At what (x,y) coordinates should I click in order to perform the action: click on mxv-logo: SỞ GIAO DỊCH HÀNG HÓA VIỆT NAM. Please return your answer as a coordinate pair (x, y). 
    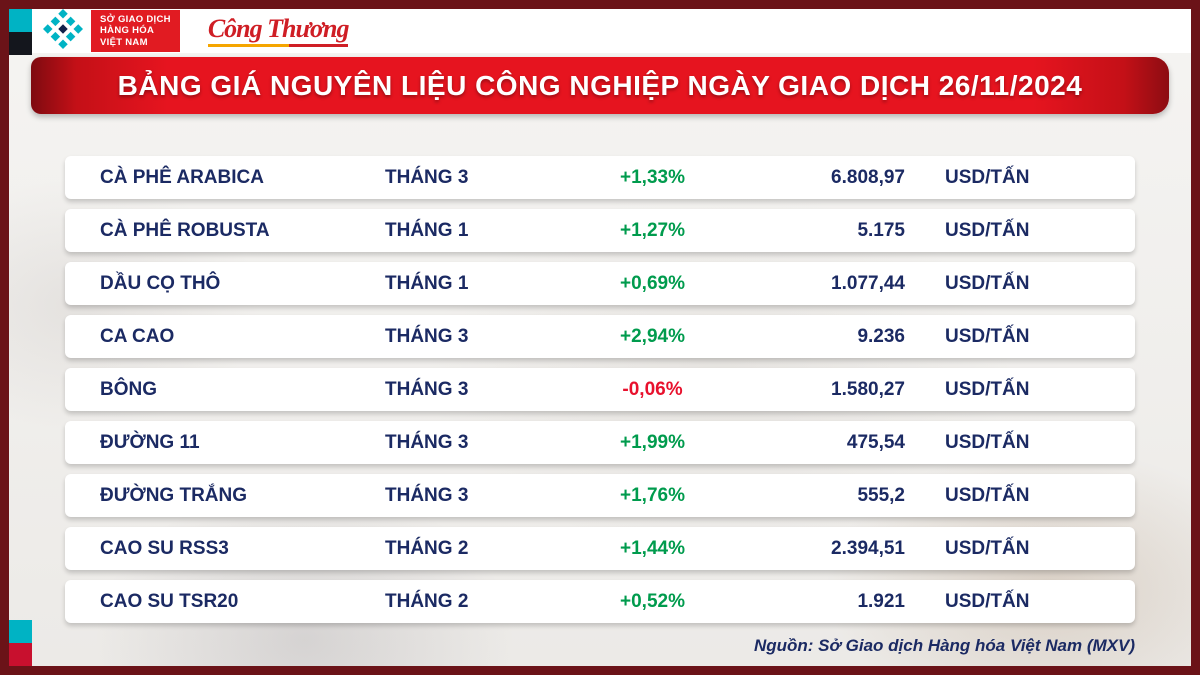
    Looking at the image, I should click on (111, 31).